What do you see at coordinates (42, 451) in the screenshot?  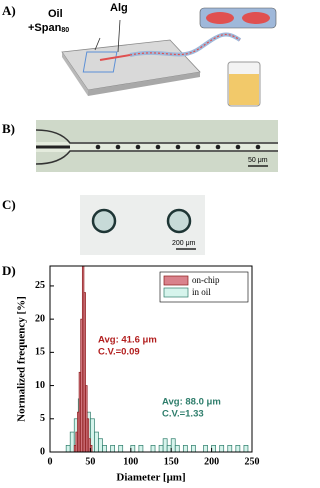 I see `y-tick-label: 0` at bounding box center [42, 451].